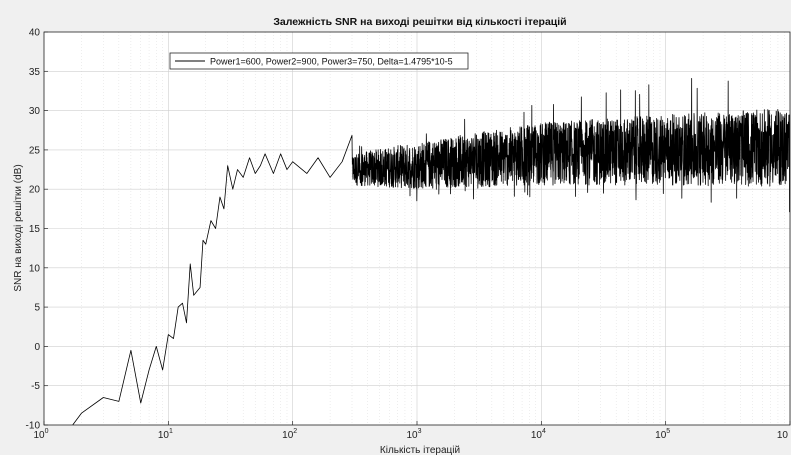 The height and width of the screenshot is (455, 791). I want to click on x-tick-label: 10⁰, so click(40, 434).